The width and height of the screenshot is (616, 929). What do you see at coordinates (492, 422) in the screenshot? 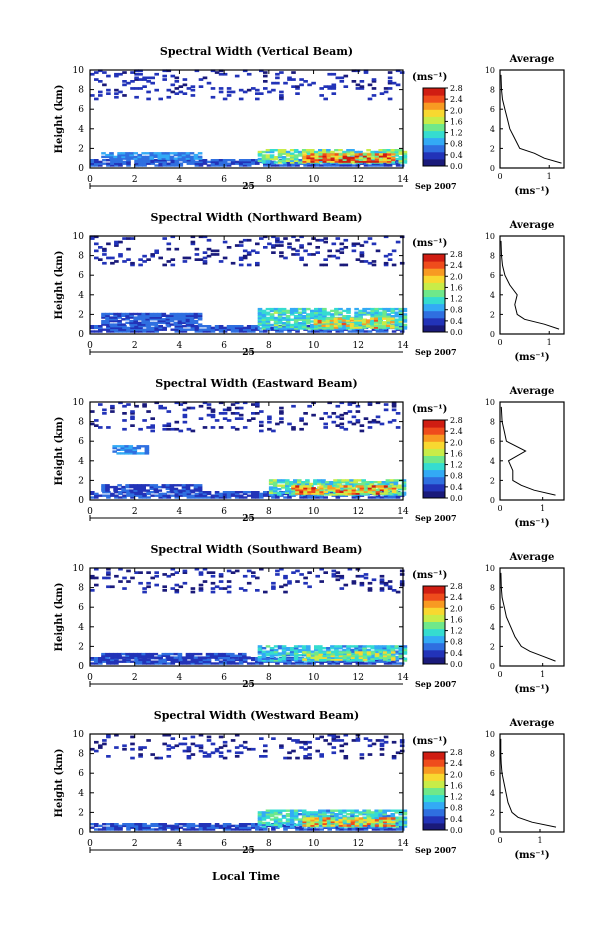
I see `average-y-tick-label: 8` at bounding box center [492, 422].